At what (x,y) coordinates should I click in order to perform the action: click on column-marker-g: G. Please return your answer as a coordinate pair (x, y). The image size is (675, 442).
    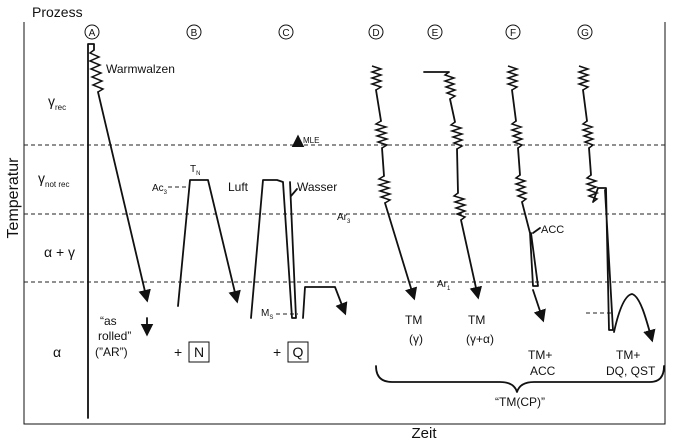
    Looking at the image, I should click on (585, 32).